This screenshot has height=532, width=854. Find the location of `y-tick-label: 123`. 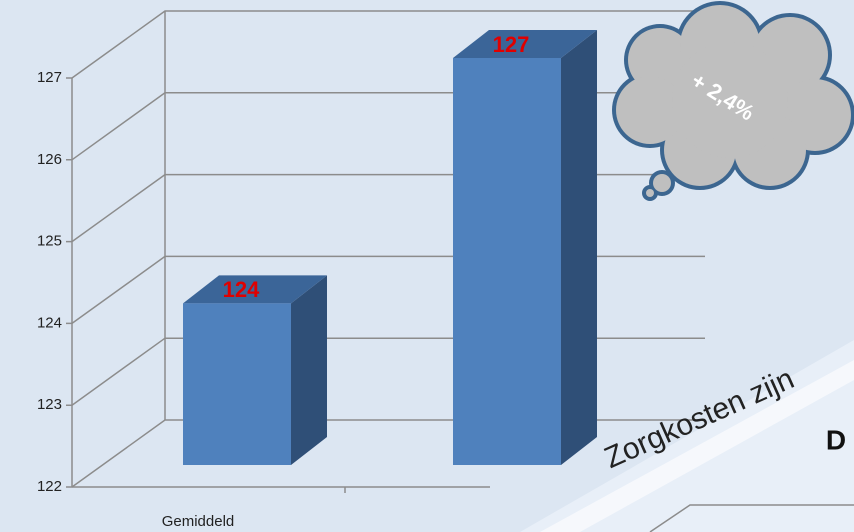

y-tick-label: 123 is located at coordinates (49, 404).